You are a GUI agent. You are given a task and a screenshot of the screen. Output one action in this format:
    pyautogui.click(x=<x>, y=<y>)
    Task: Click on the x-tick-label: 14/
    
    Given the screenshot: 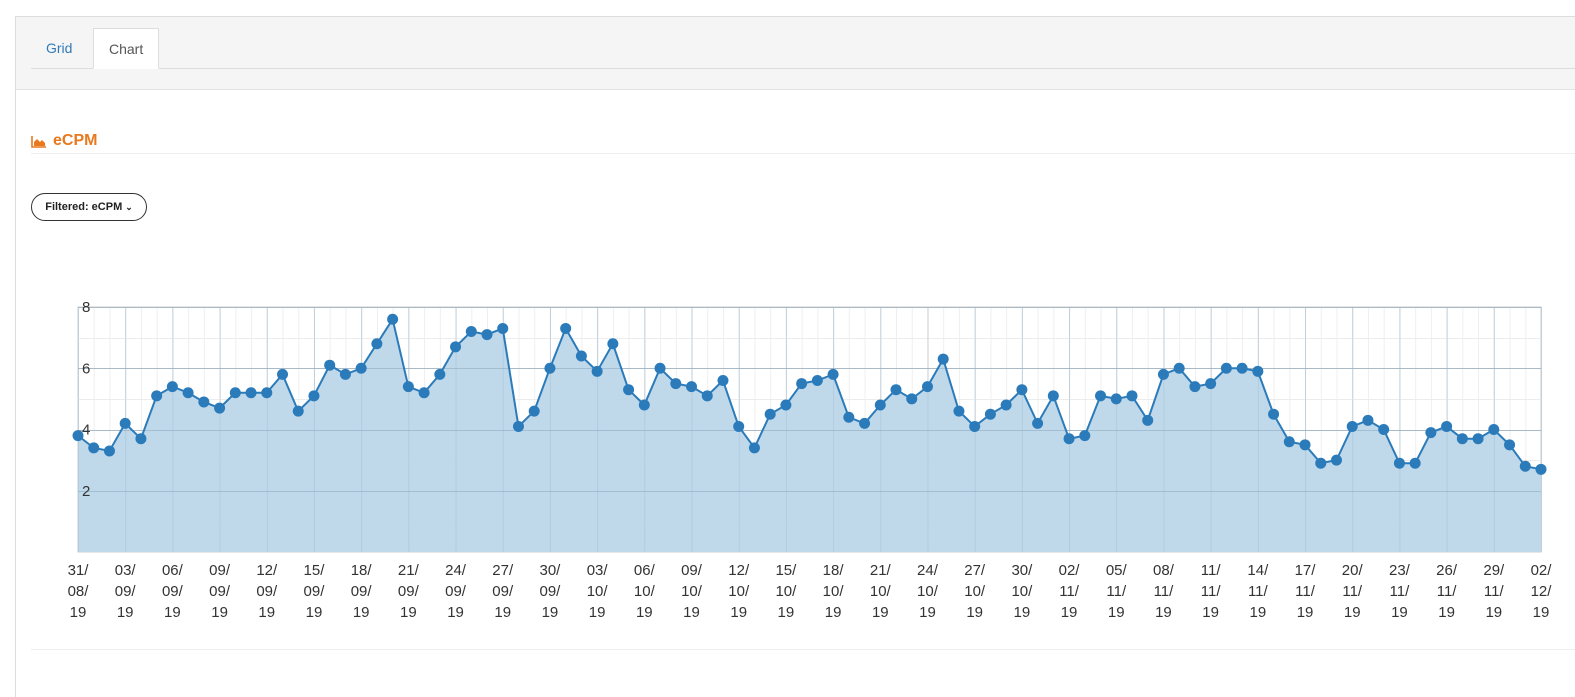 What is the action you would take?
    pyautogui.click(x=1258, y=570)
    